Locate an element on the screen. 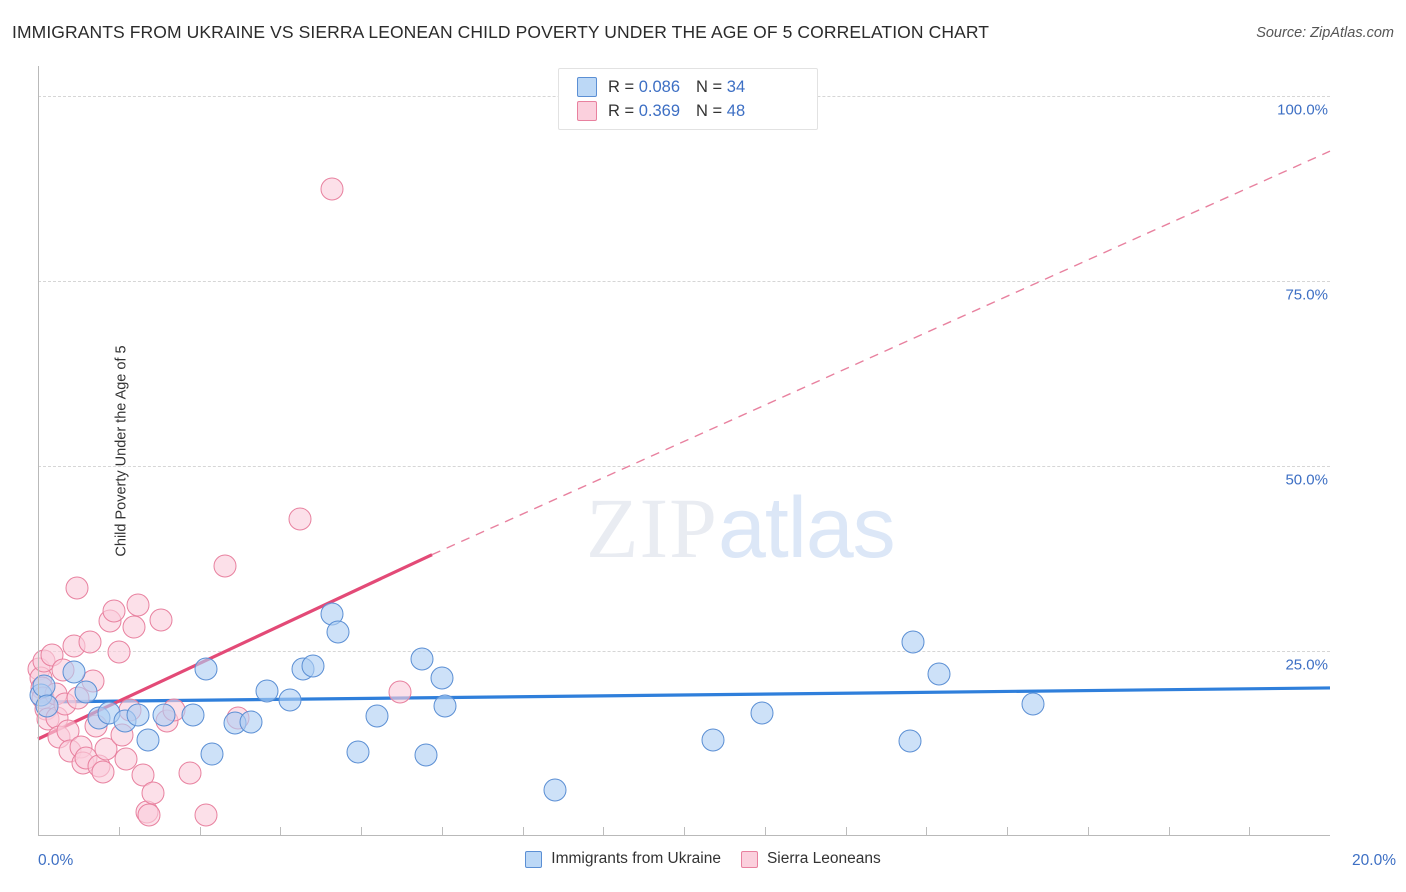 This screenshot has width=1406, height=892. legend-n-value-blue: 34 is located at coordinates (736, 86).